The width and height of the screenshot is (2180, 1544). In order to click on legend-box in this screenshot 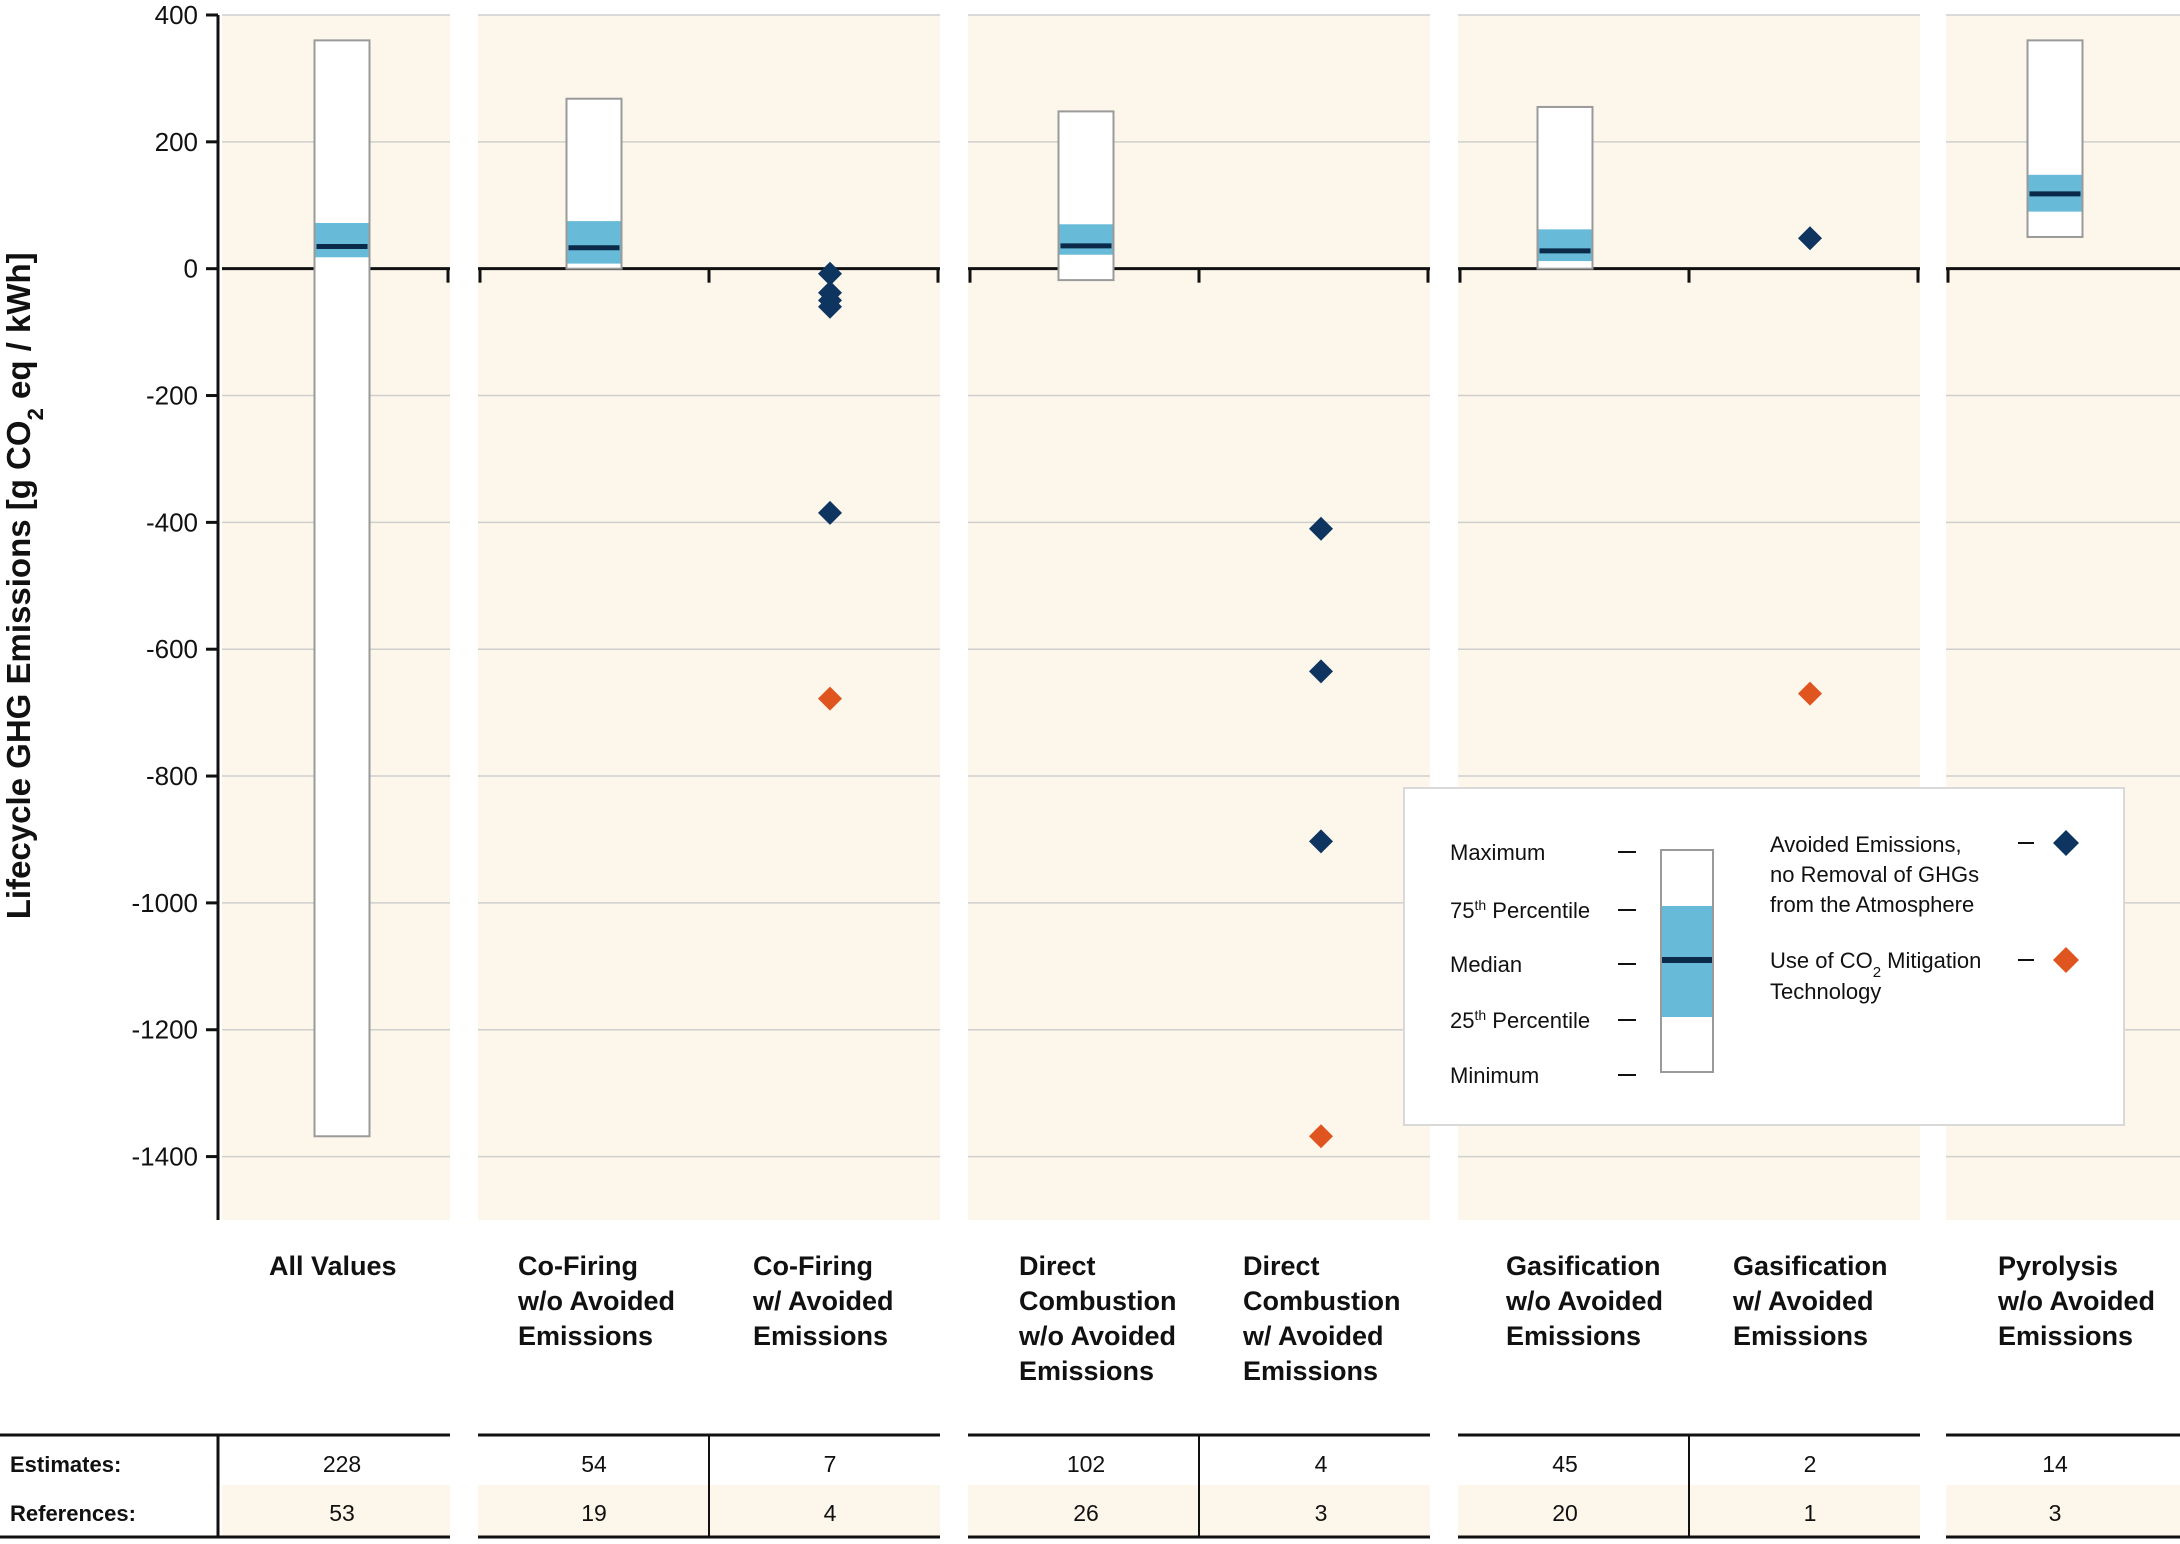, I will do `click(1764, 956)`.